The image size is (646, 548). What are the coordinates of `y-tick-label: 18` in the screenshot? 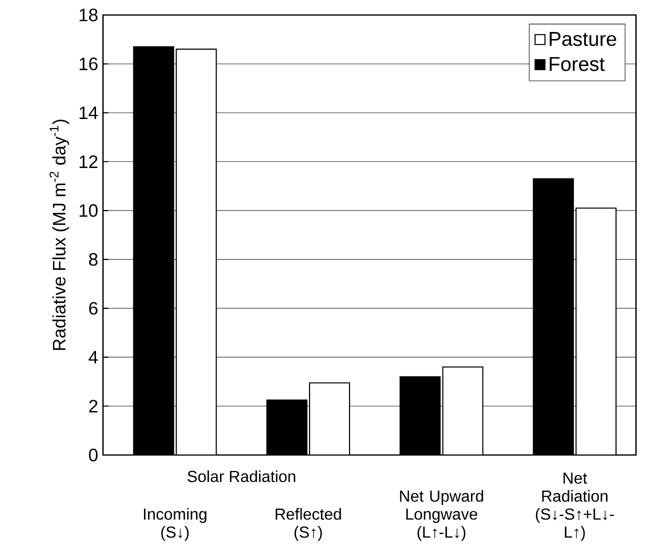 It's located at (89, 15).